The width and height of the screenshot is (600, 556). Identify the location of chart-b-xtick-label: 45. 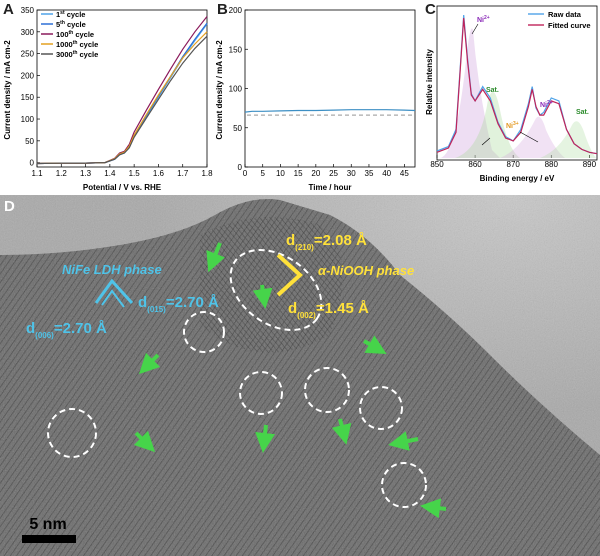
(404, 173).